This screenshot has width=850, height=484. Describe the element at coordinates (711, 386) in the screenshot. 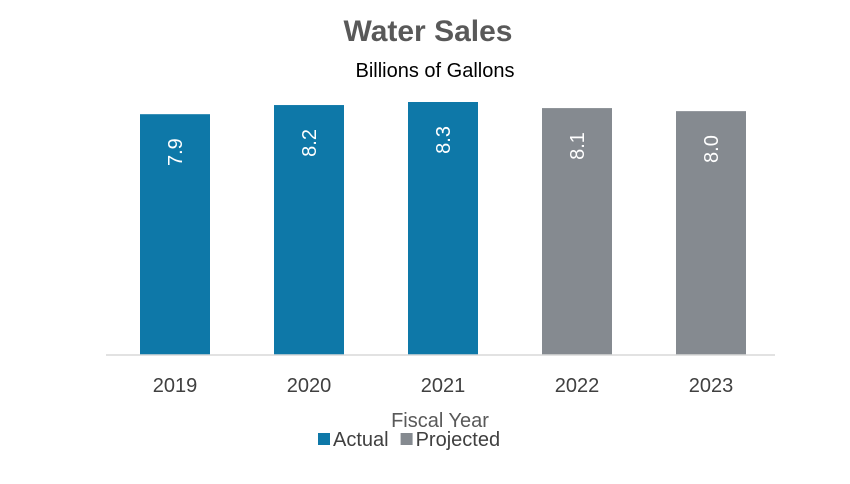

I see `x-tick-2023: 2023` at that location.